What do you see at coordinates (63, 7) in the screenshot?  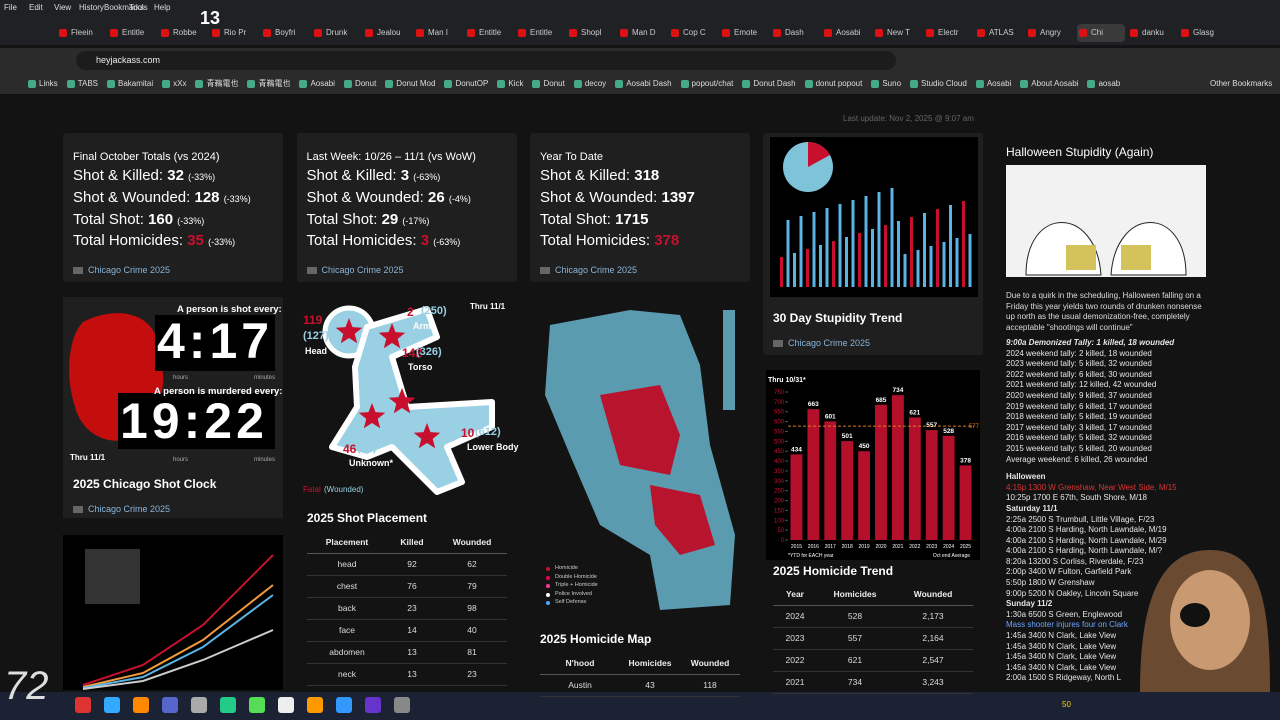 I see `menu-item: View` at bounding box center [63, 7].